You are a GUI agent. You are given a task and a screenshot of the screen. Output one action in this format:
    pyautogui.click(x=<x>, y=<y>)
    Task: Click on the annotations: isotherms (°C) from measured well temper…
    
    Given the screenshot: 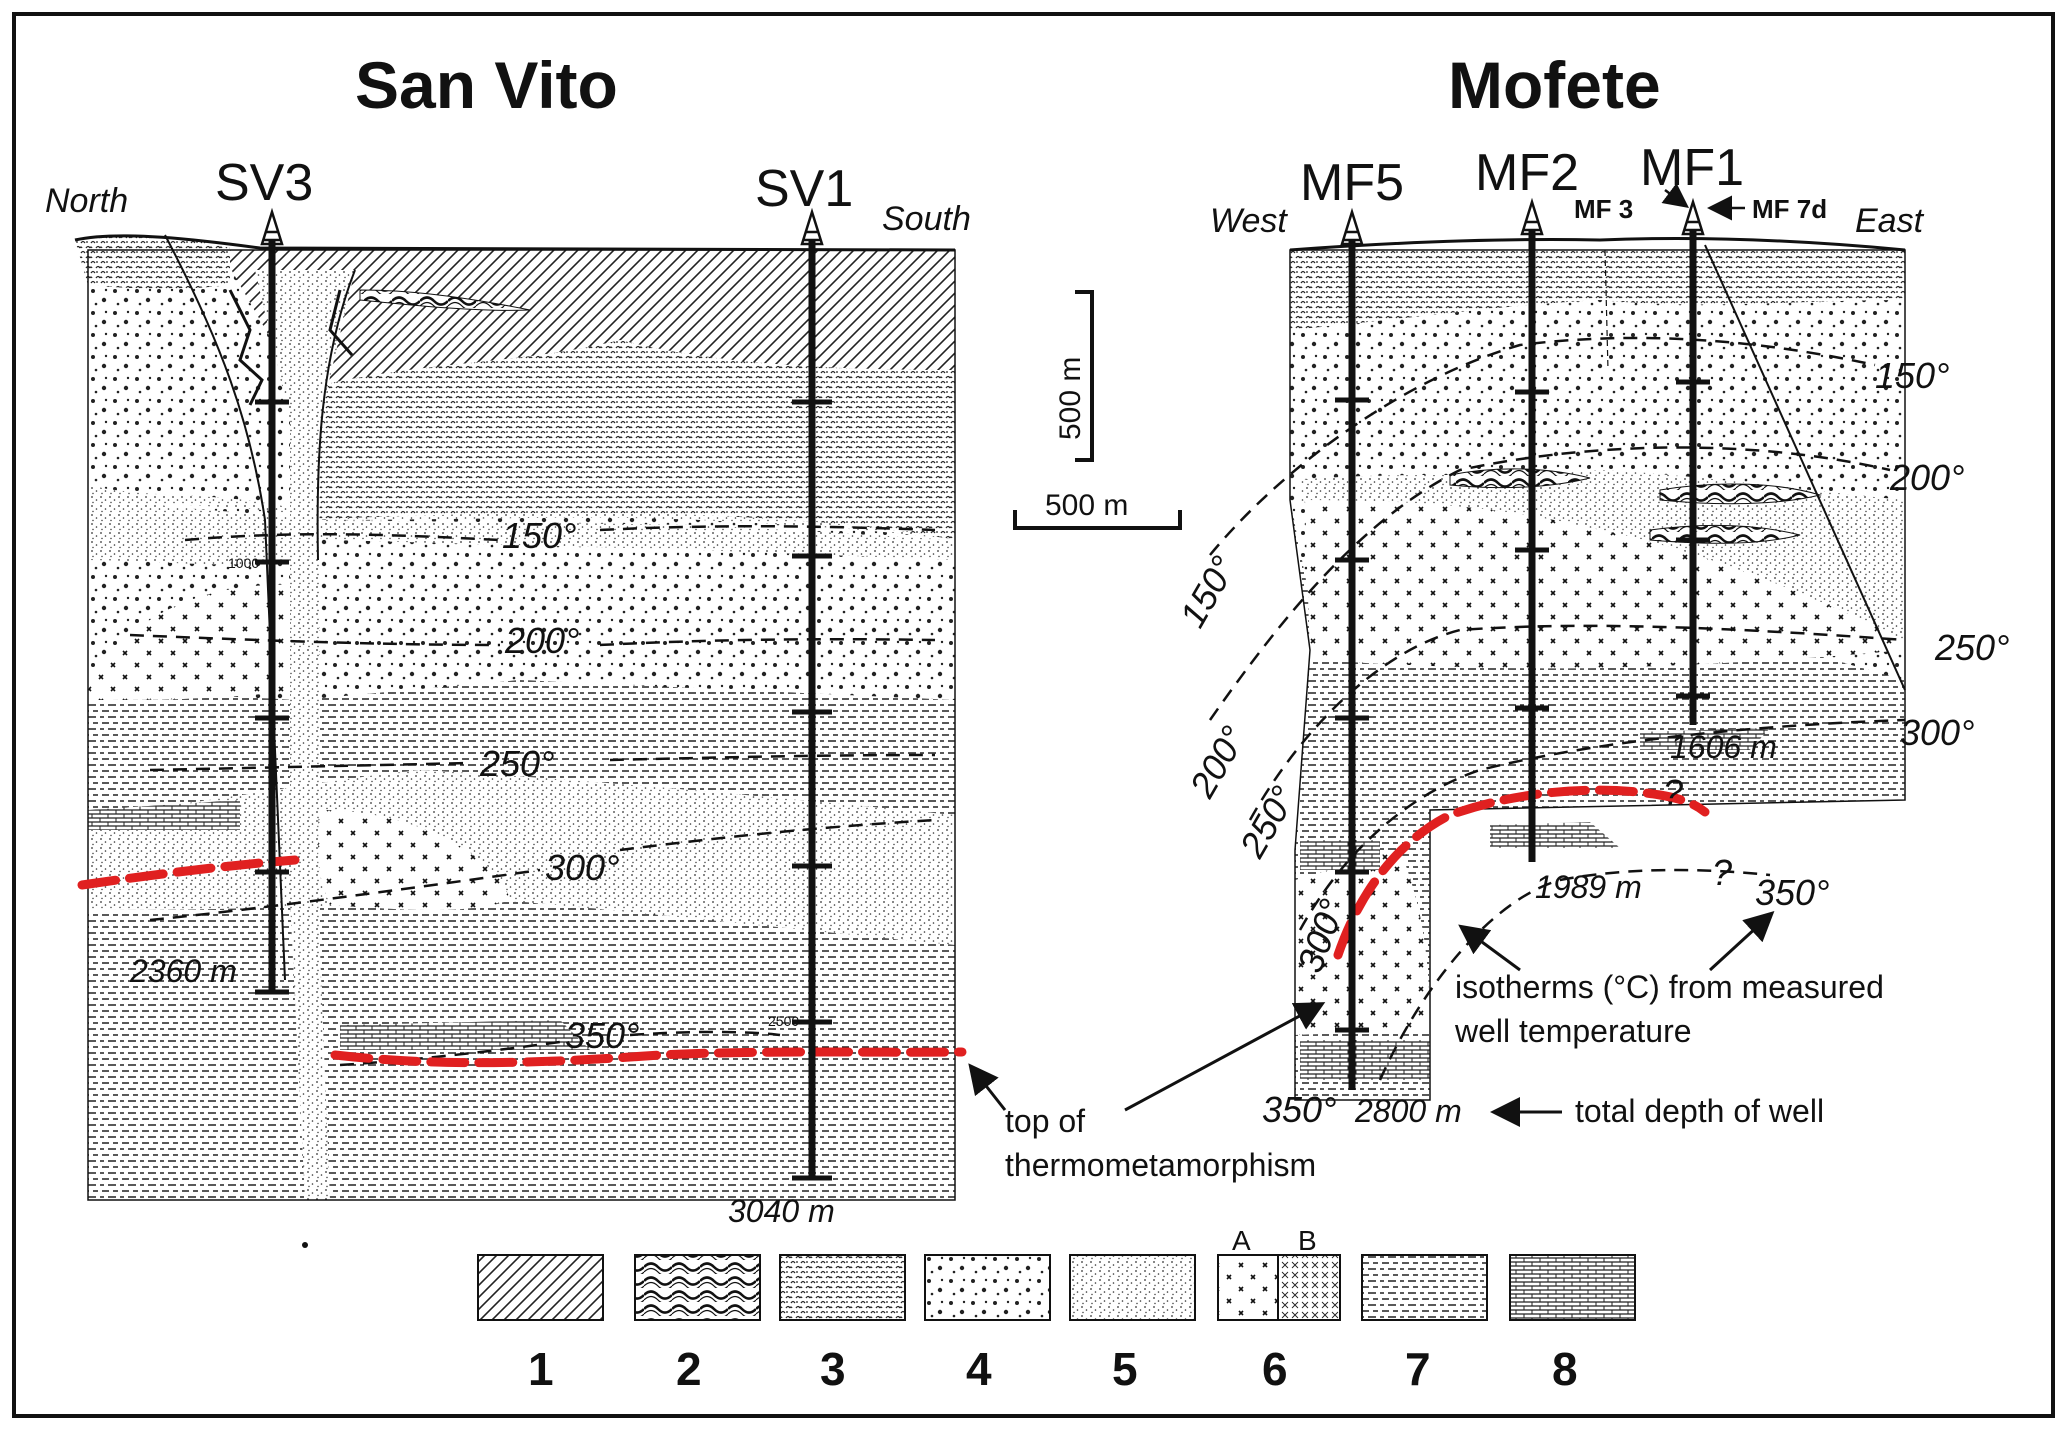 What is the action you would take?
    pyautogui.click(x=1426, y=1046)
    